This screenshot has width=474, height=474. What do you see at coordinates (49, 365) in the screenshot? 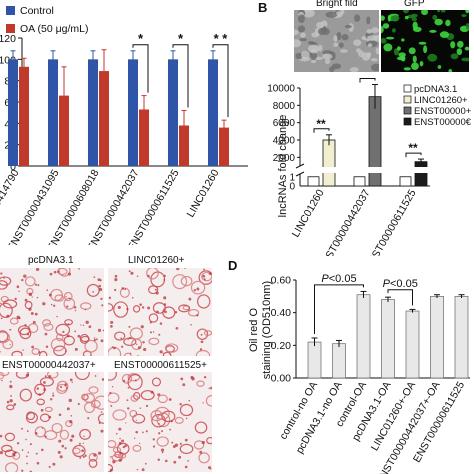
I see `enst42-image-label: ENST00000442037+` at bounding box center [49, 365].